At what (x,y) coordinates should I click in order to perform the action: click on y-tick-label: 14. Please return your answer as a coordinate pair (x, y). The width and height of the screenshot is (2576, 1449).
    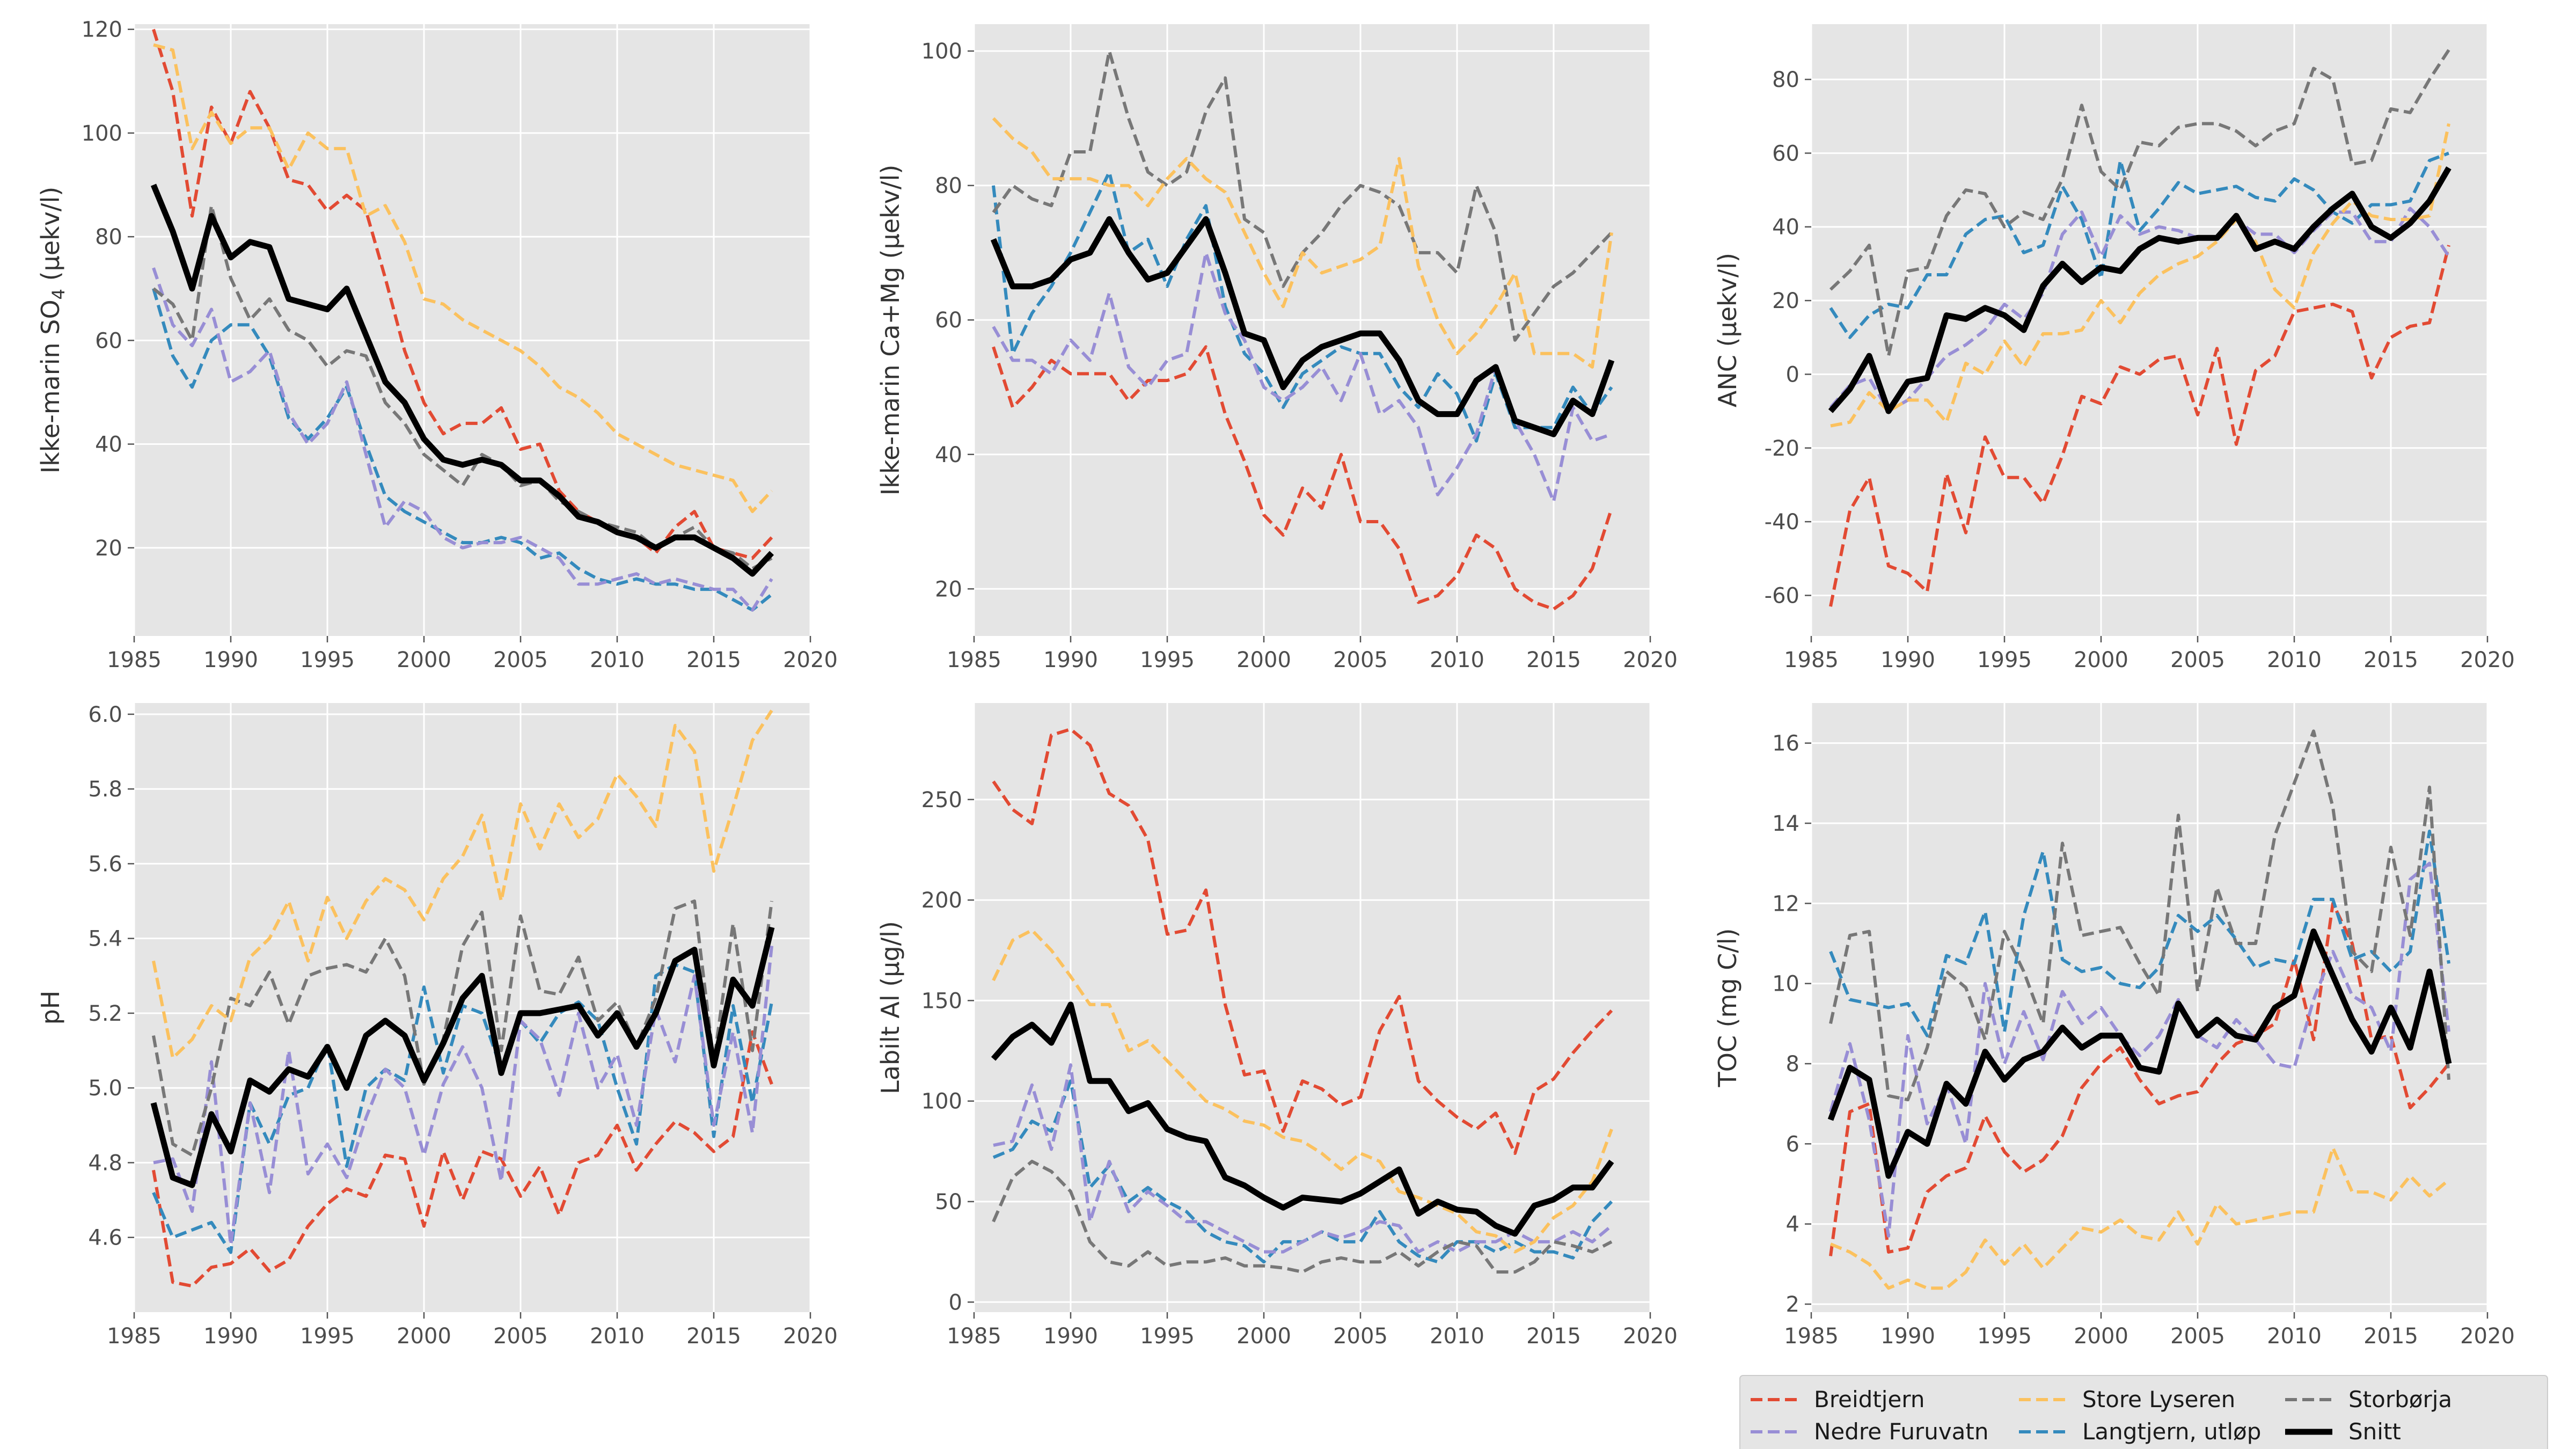
    Looking at the image, I should click on (1785, 823).